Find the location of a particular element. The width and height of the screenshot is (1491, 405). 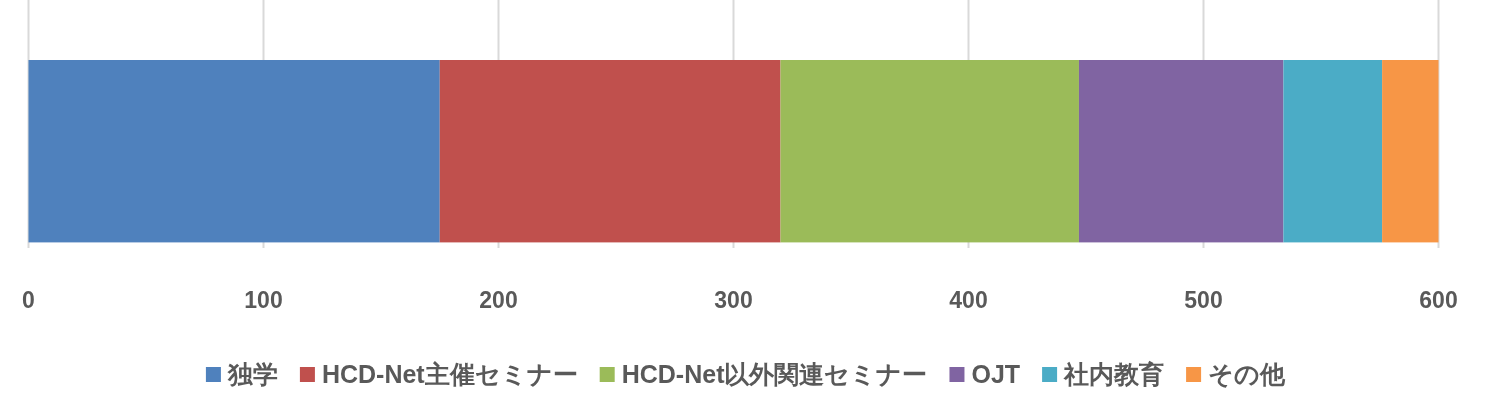

legend-label: 独学 is located at coordinates (252, 374).